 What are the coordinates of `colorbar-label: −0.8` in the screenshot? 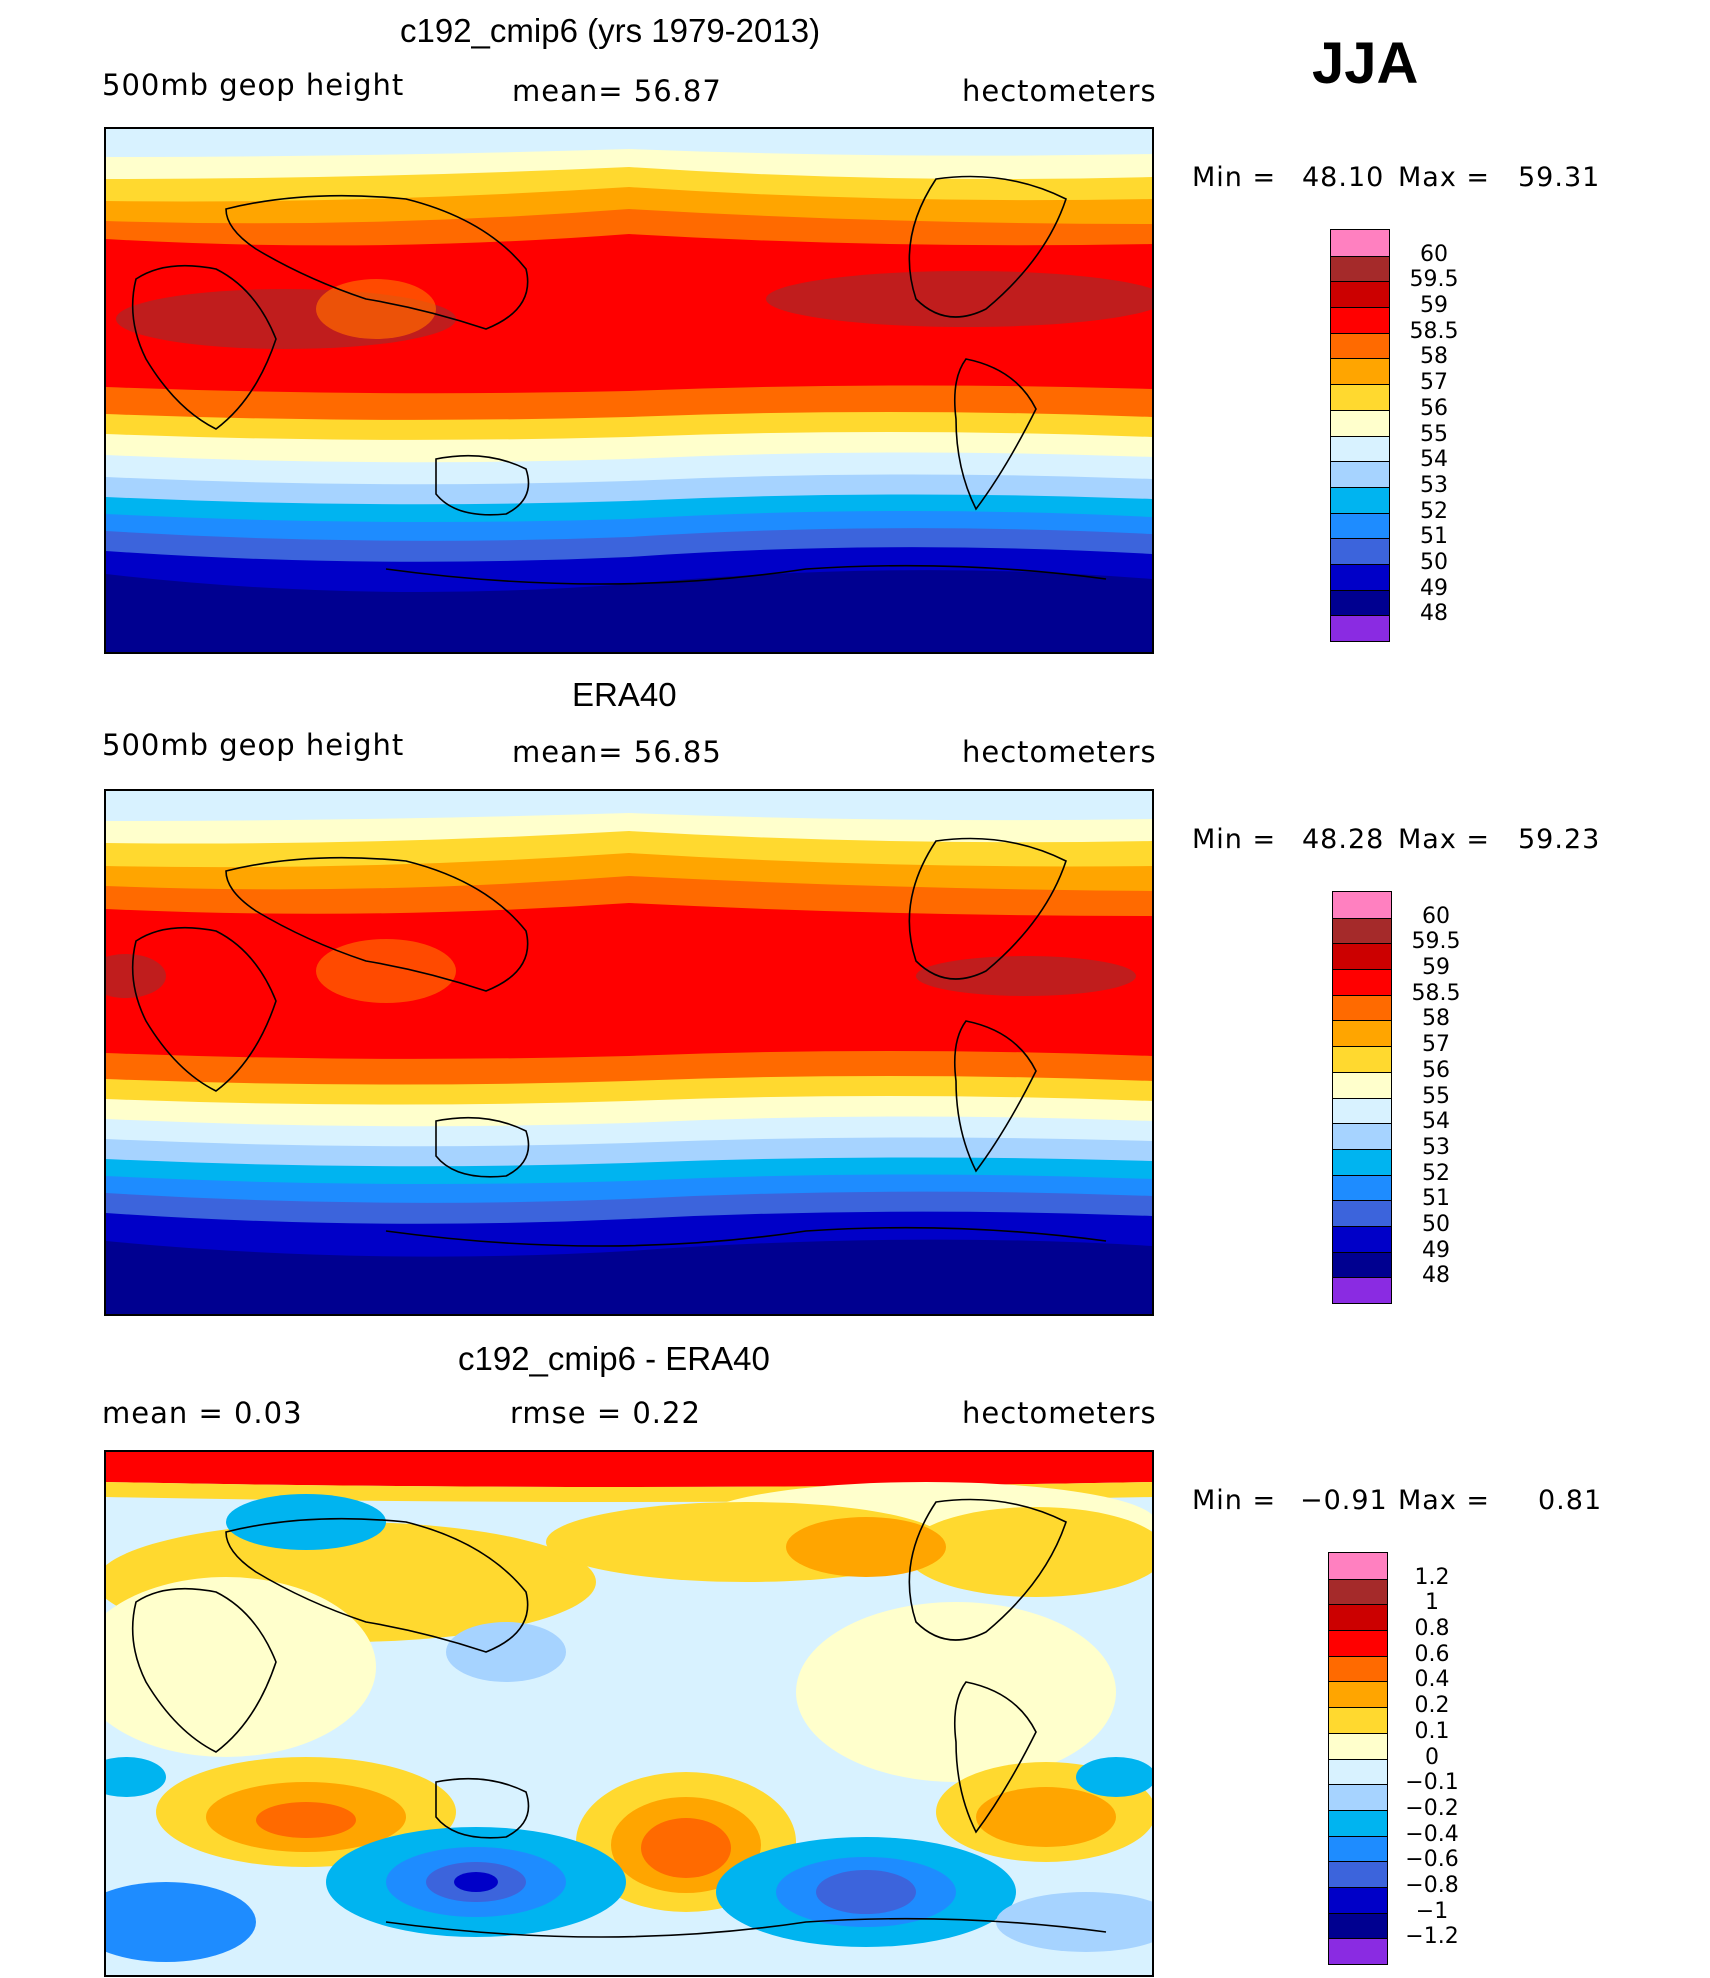 It's located at (1432, 1885).